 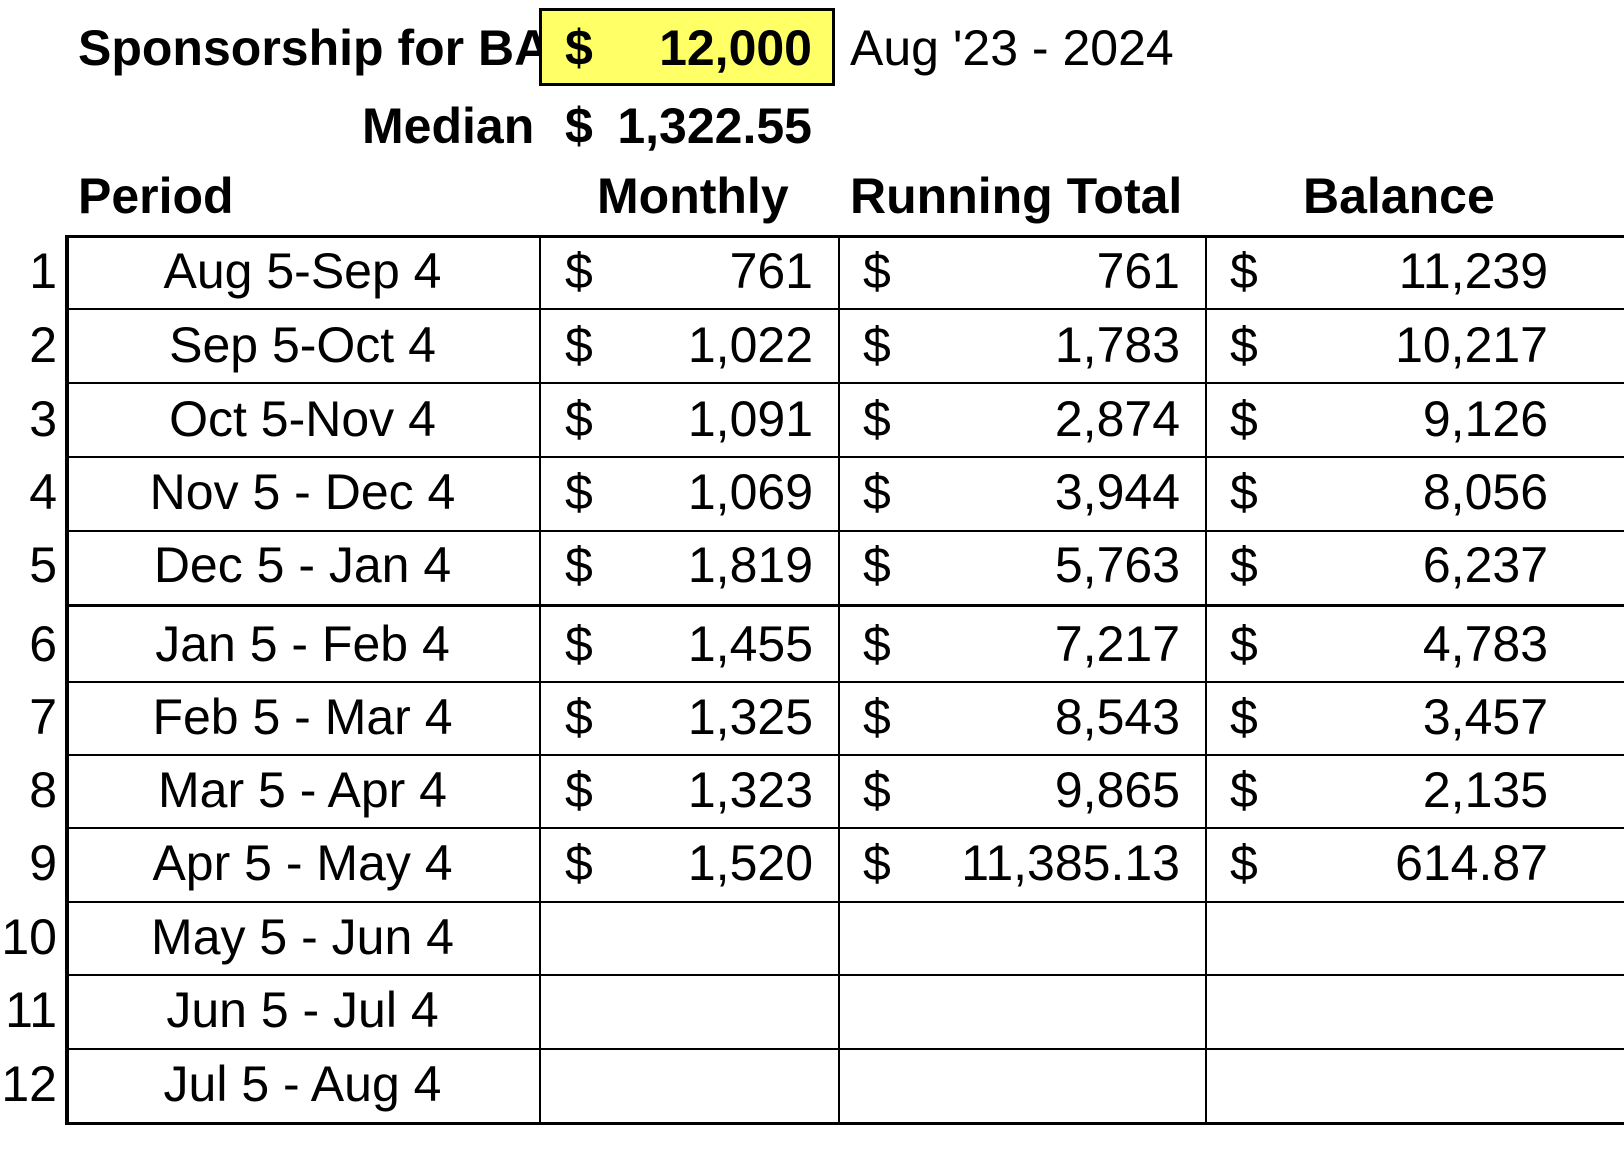 What do you see at coordinates (1012, 48) in the screenshot?
I see `date-range-label: Aug '23 - 2024` at bounding box center [1012, 48].